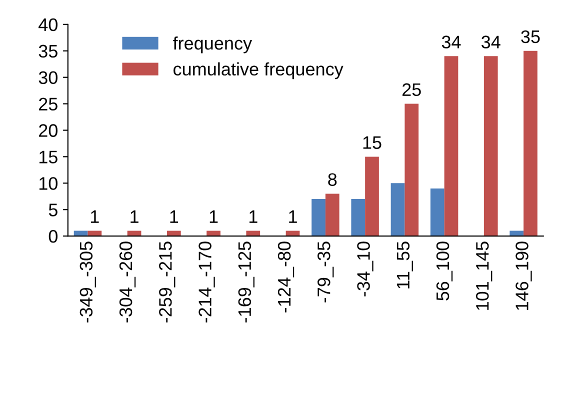 Image resolution: width=566 pixels, height=407 pixels. I want to click on x-tick-label: -124_-80, so click(286, 277).